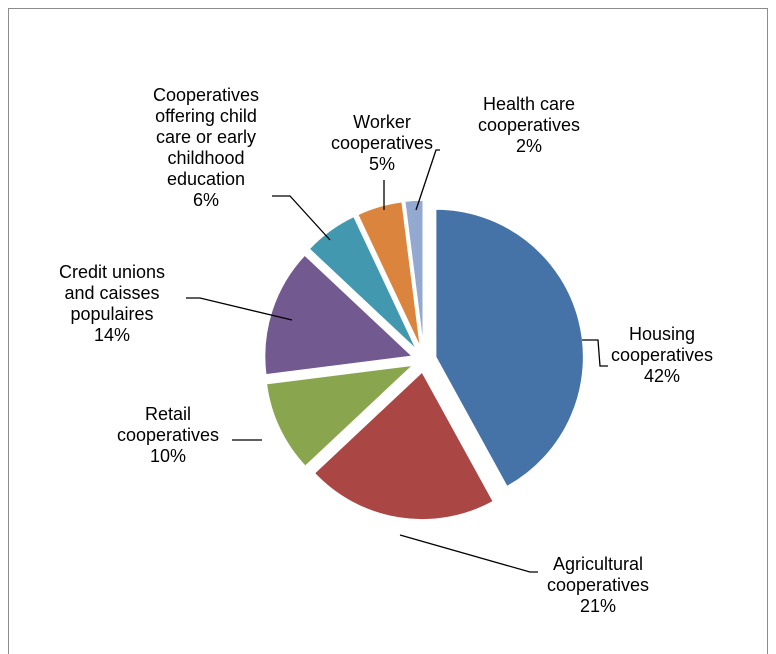 This screenshot has width=776, height=654. I want to click on data-label-category: care or early, so click(206, 137).